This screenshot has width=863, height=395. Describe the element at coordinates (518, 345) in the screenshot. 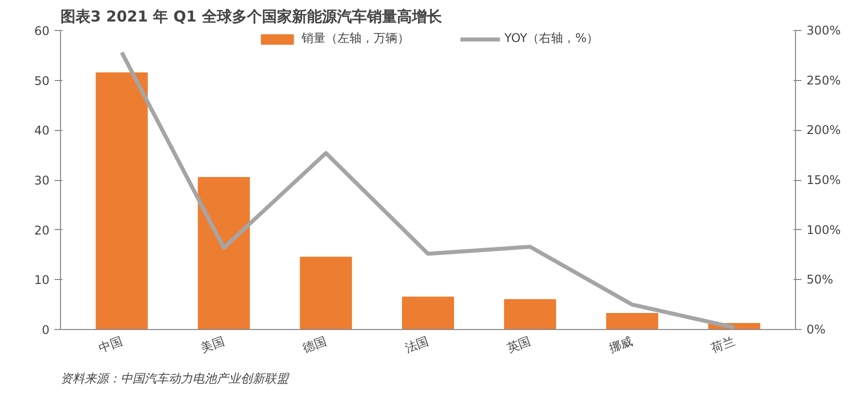

I see `x-tick-label: 英国` at that location.